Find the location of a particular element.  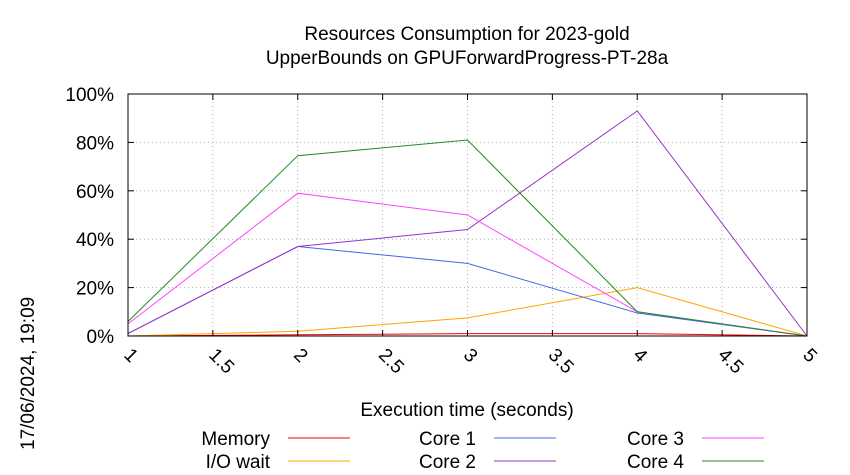

legend-label-core-2: Core 2 is located at coordinates (447, 462).